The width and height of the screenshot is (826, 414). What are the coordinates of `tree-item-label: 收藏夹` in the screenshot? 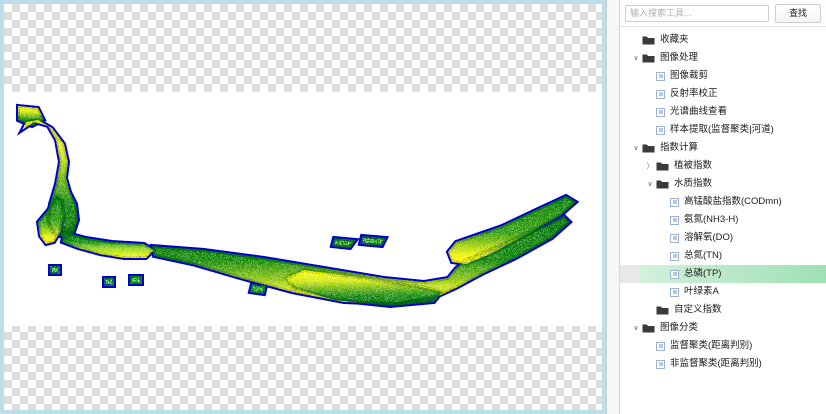 It's located at (674, 39).